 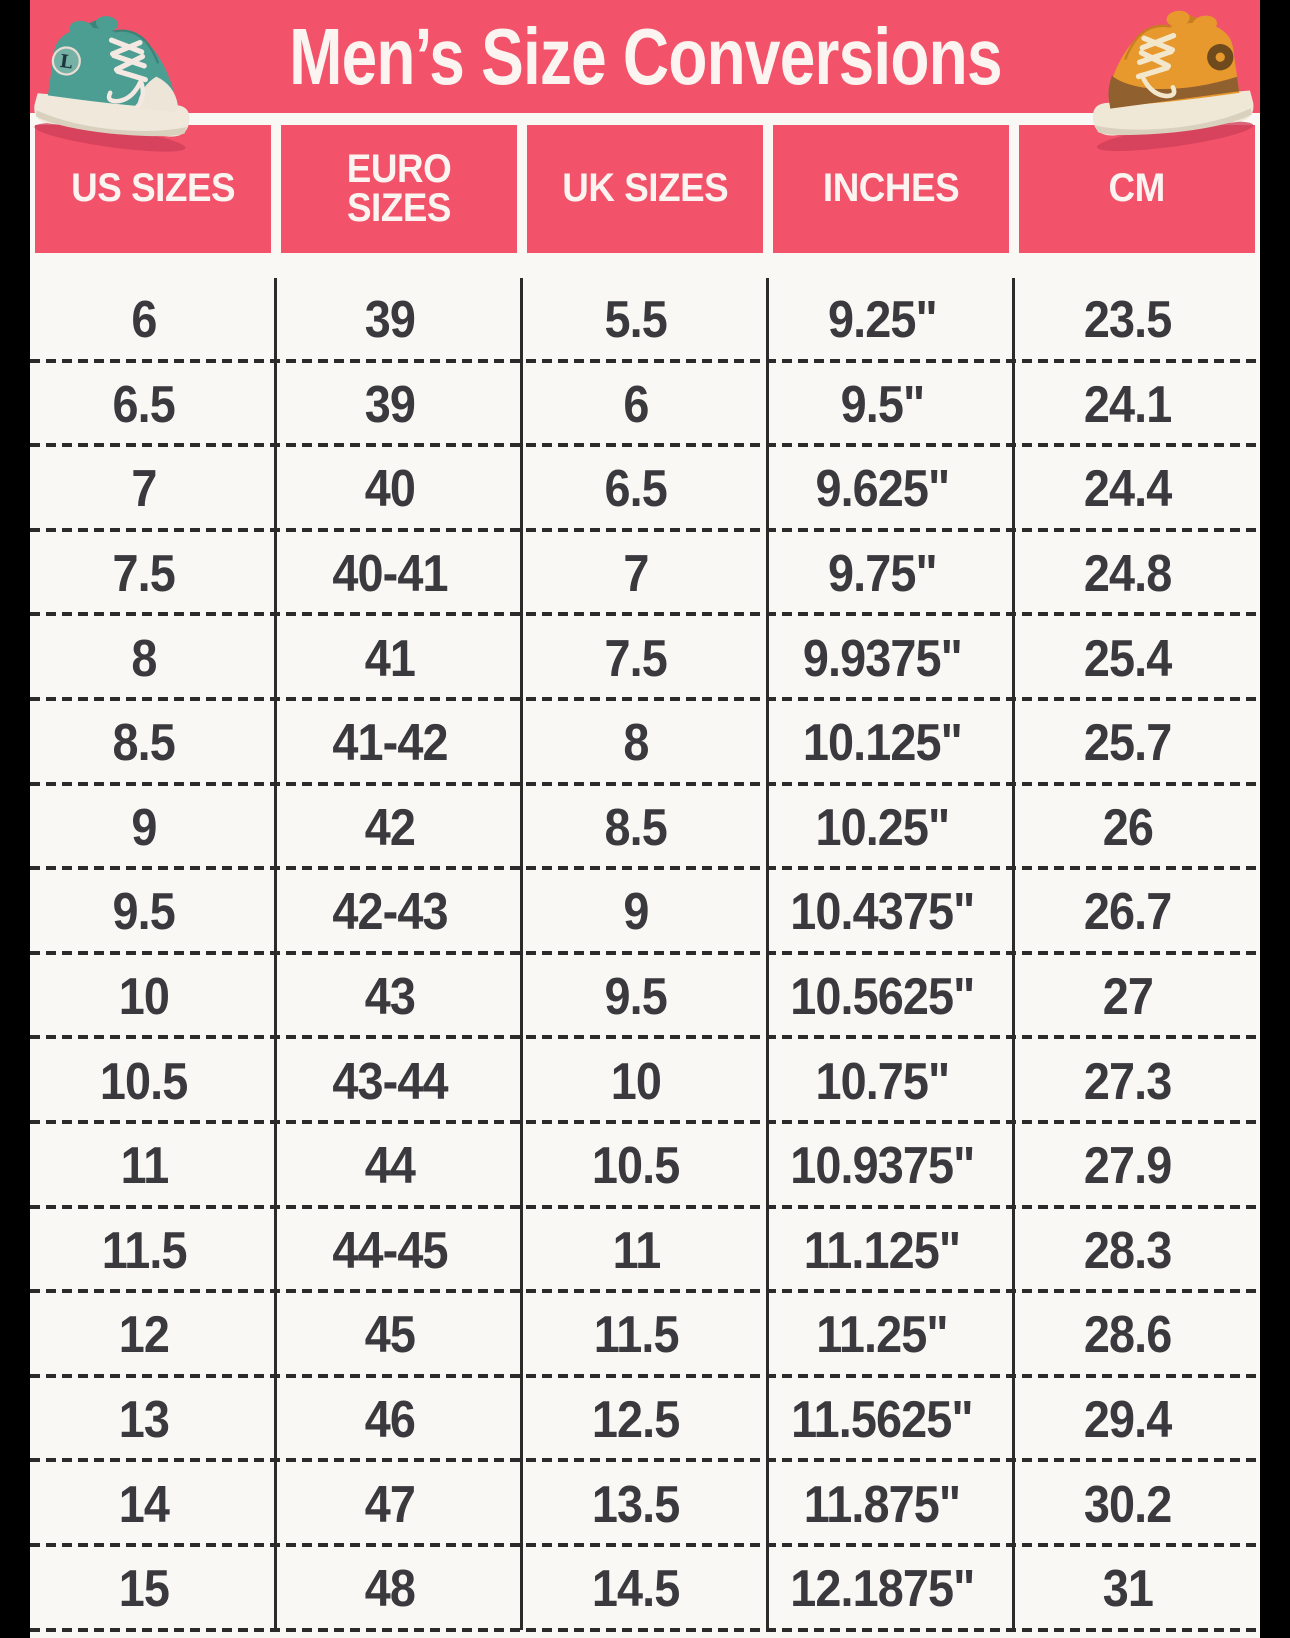 What do you see at coordinates (891, 189) in the screenshot?
I see `column-header-inches: INCHES` at bounding box center [891, 189].